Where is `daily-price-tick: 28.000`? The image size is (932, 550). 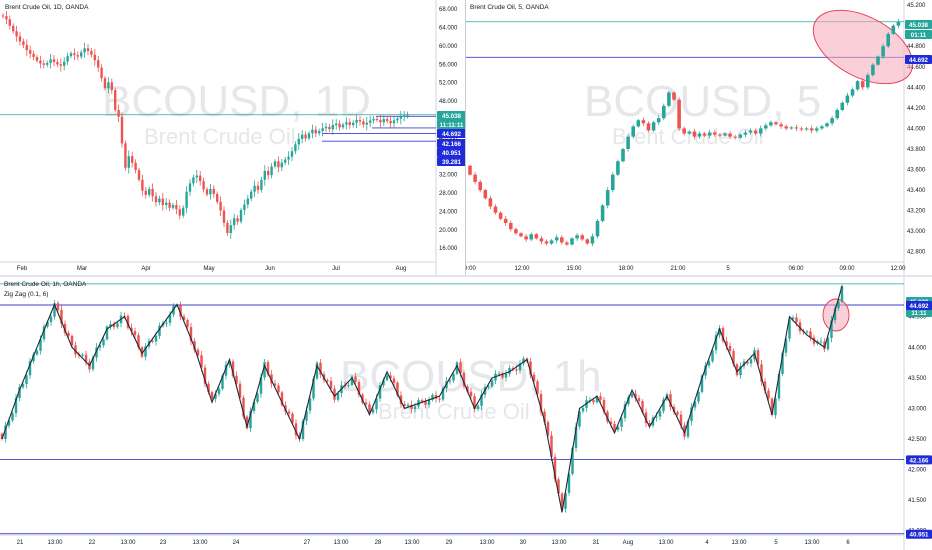 daily-price-tick: 28.000 is located at coordinates (448, 194).